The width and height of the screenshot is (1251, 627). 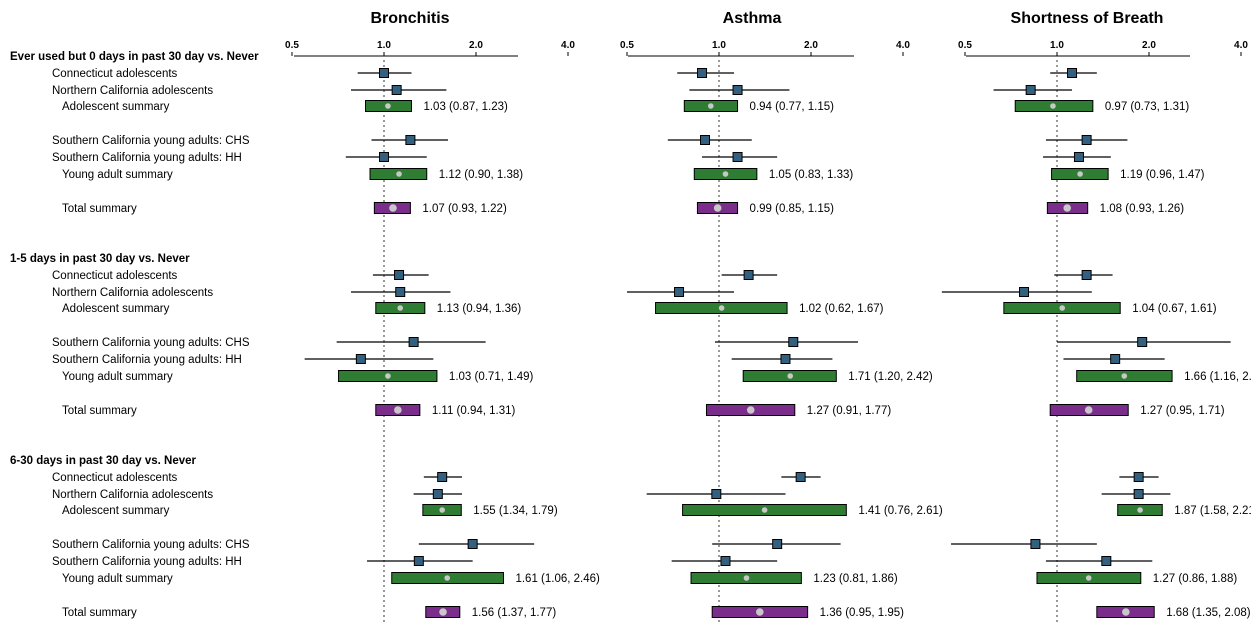 I want to click on estimate-label: 1.36 (0.95, 1.95), so click(x=862, y=613).